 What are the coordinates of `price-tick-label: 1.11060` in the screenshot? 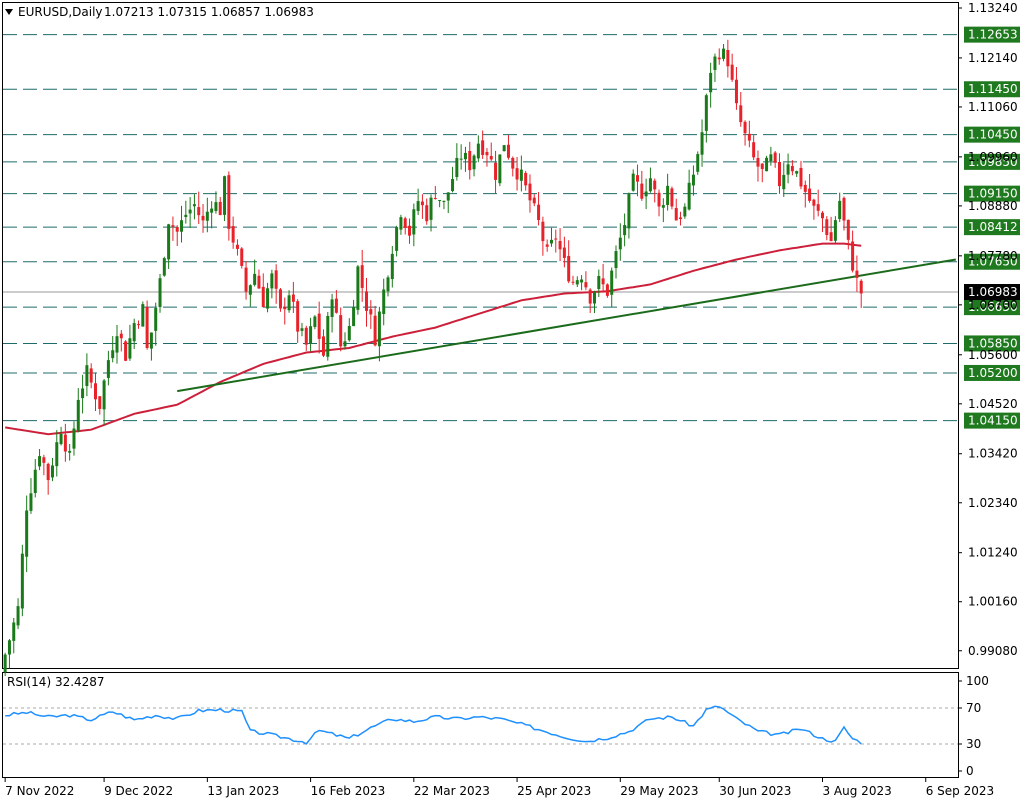 It's located at (993, 107).